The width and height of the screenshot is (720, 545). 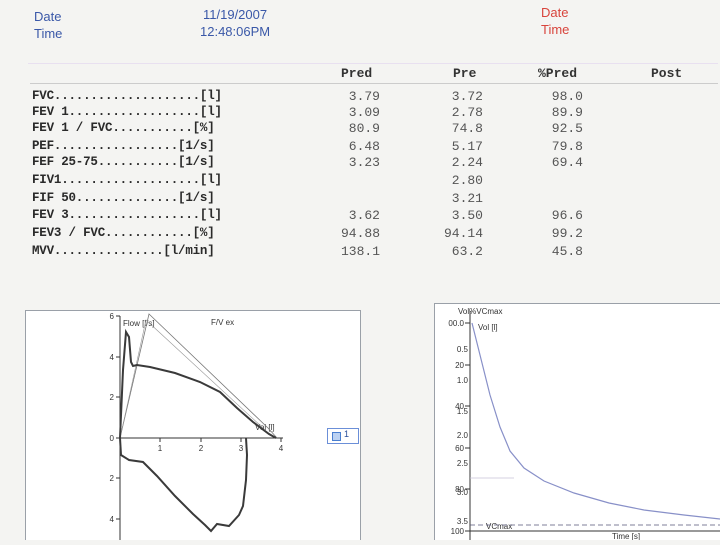 I want to click on table-row: MVV...............[l/min] 138.1 63.2 45.8, so click(x=376, y=251).